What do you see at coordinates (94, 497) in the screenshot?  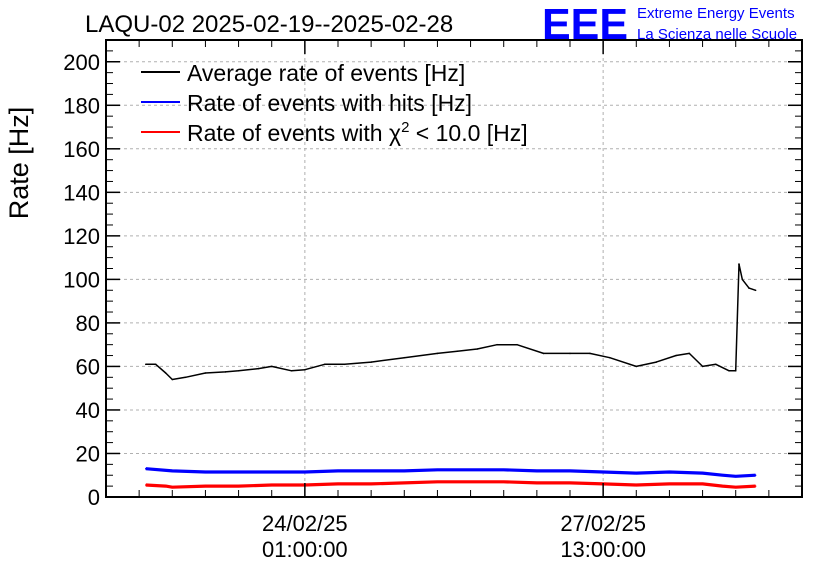 I see `y-tick-label: 0` at bounding box center [94, 497].